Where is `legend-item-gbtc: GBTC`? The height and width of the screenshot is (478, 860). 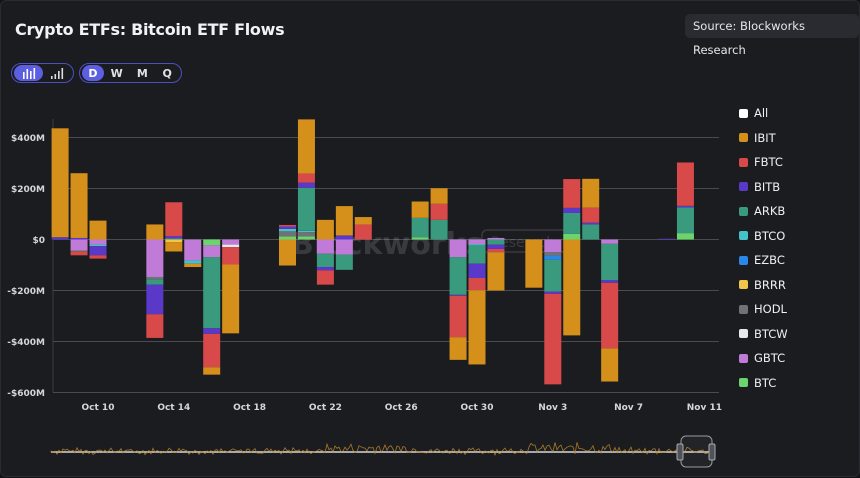
legend-item-gbtc: GBTC is located at coordinates (763, 358).